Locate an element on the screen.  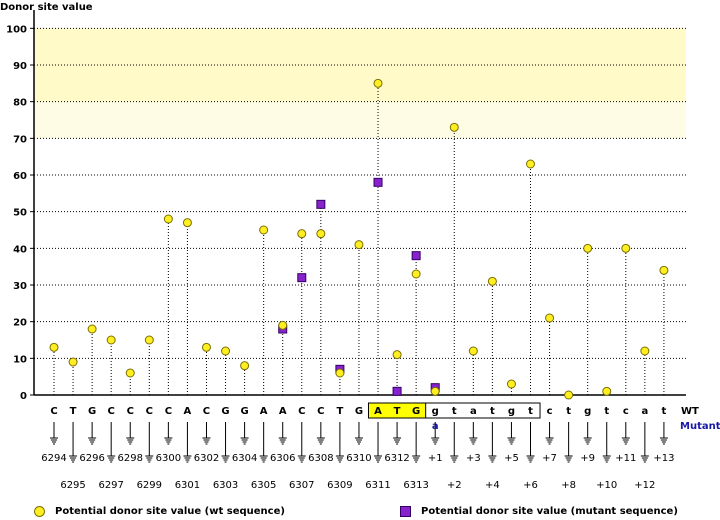
wt-row-label: WT is located at coordinates (690, 411).